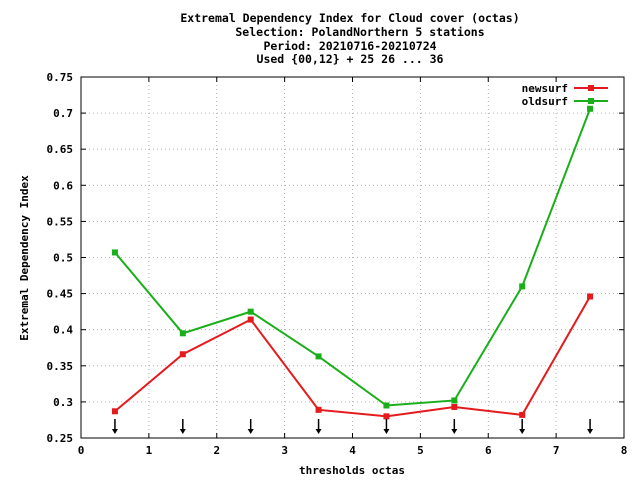 This screenshot has width=640, height=480. I want to click on x-tick-label: 4, so click(352, 450).